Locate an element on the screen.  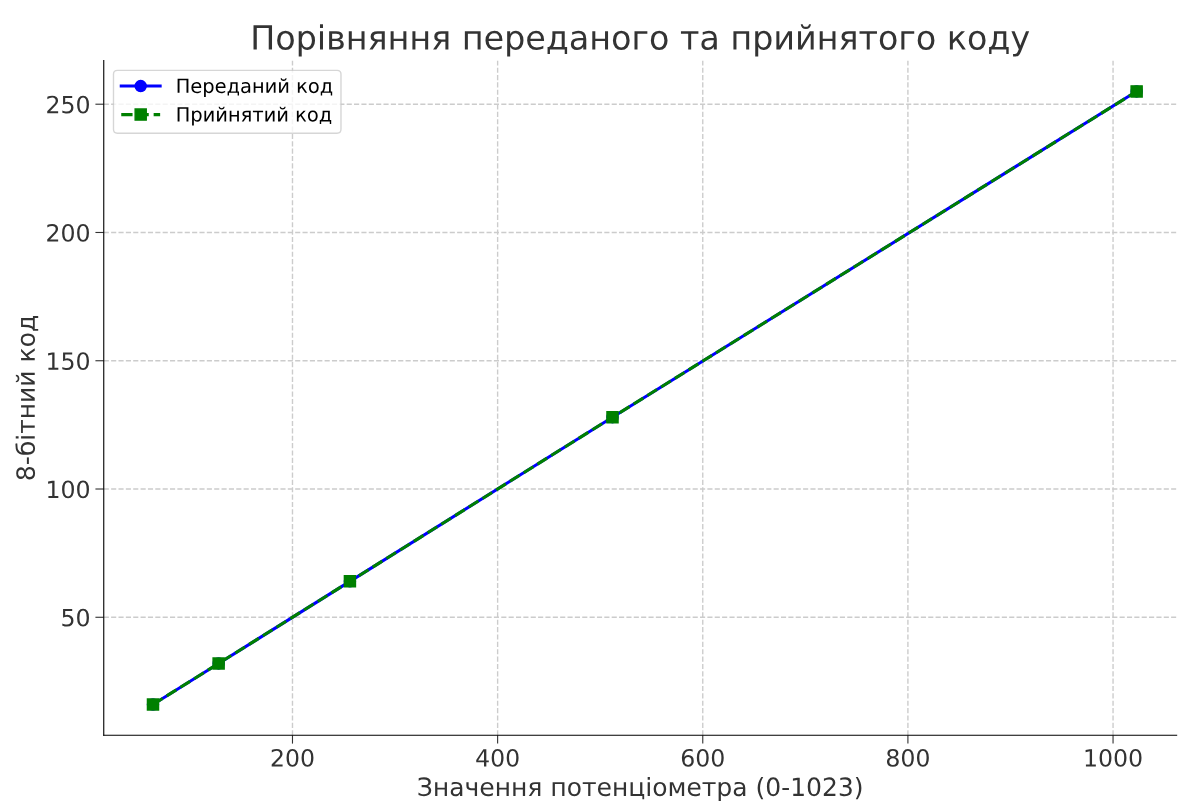
x-tick-label: 400 is located at coordinates (497, 757).